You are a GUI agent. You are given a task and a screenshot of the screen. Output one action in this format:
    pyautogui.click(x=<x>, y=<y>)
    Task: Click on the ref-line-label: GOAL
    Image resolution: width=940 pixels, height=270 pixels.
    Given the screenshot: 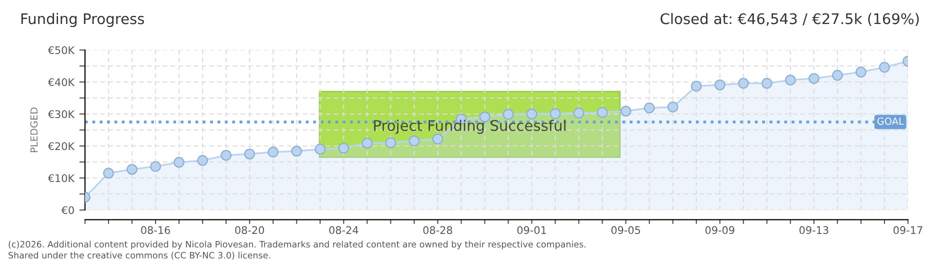 What is the action you would take?
    pyautogui.click(x=890, y=121)
    